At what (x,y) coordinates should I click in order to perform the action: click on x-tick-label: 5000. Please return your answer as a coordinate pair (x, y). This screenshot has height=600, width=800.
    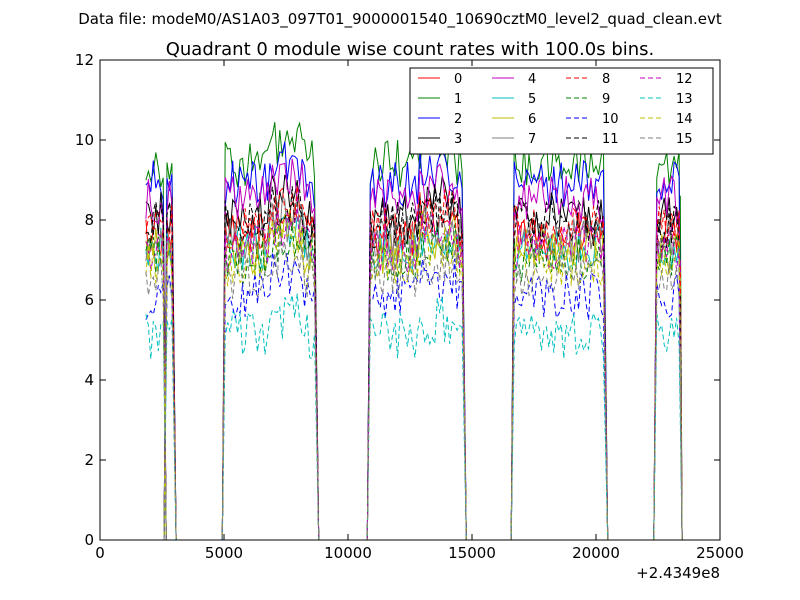
    Looking at the image, I should click on (224, 553).